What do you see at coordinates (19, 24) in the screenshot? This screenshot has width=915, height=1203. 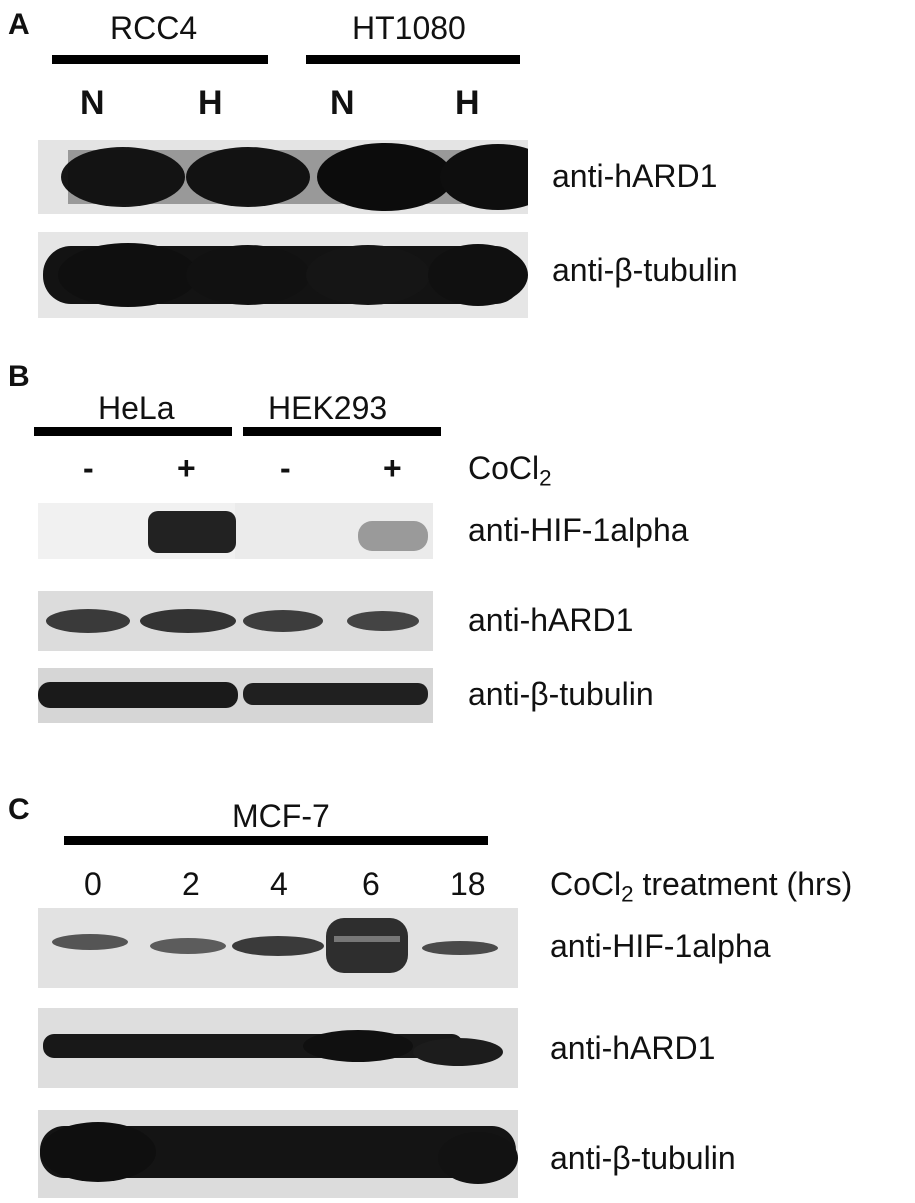 I see `panel-a-letter: A` at bounding box center [19, 24].